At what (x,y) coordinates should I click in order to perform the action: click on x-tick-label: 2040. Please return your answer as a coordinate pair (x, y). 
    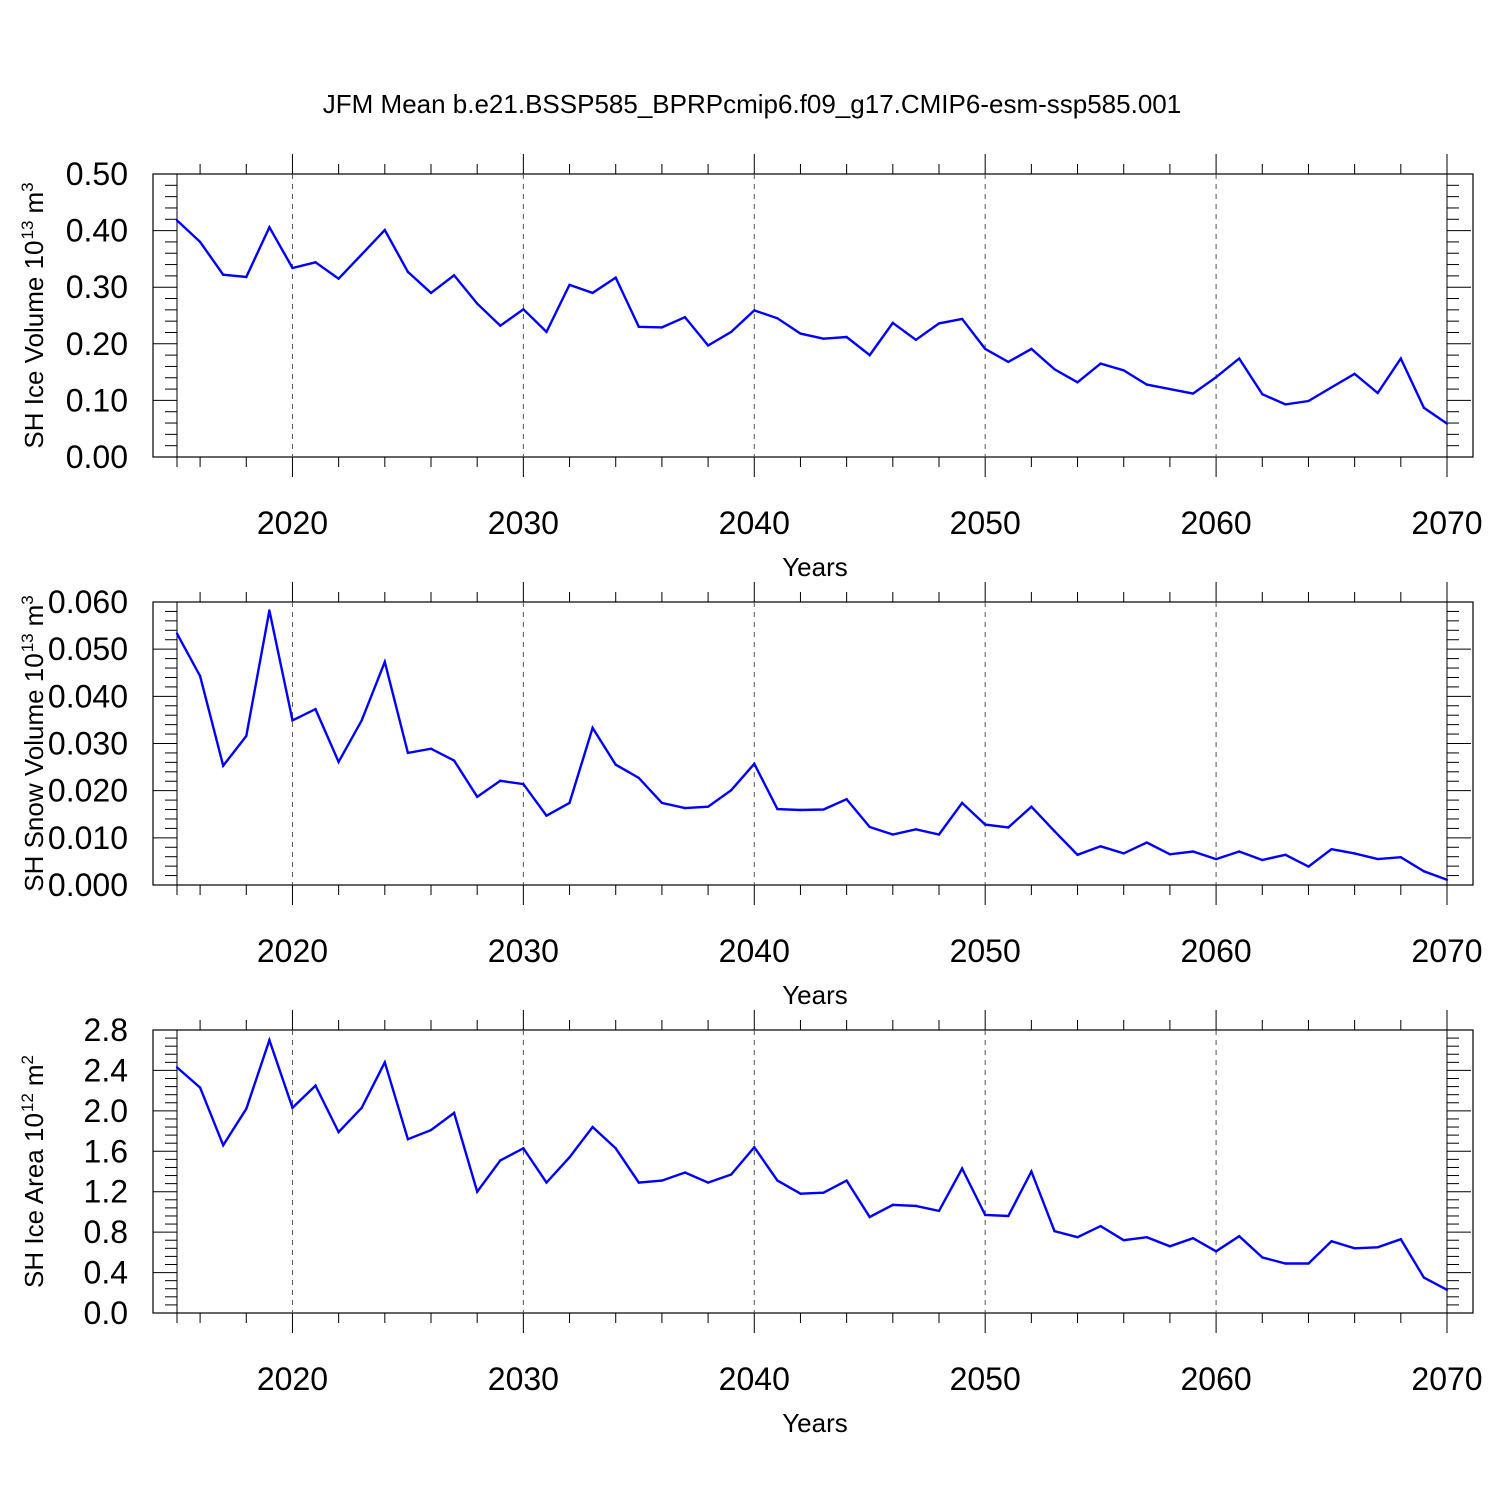
    Looking at the image, I should click on (754, 951).